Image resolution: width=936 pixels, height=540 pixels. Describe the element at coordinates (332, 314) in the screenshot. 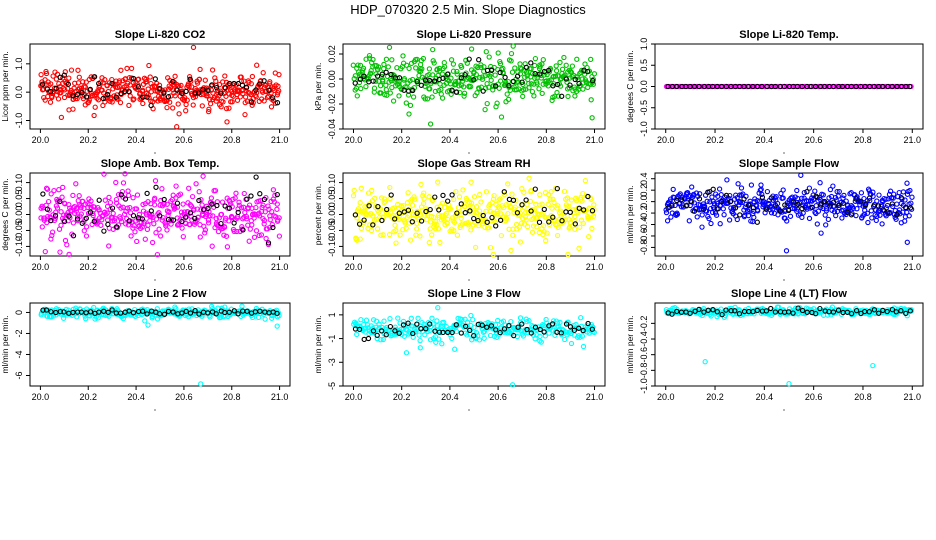

I see `y-tick-label: 1` at that location.